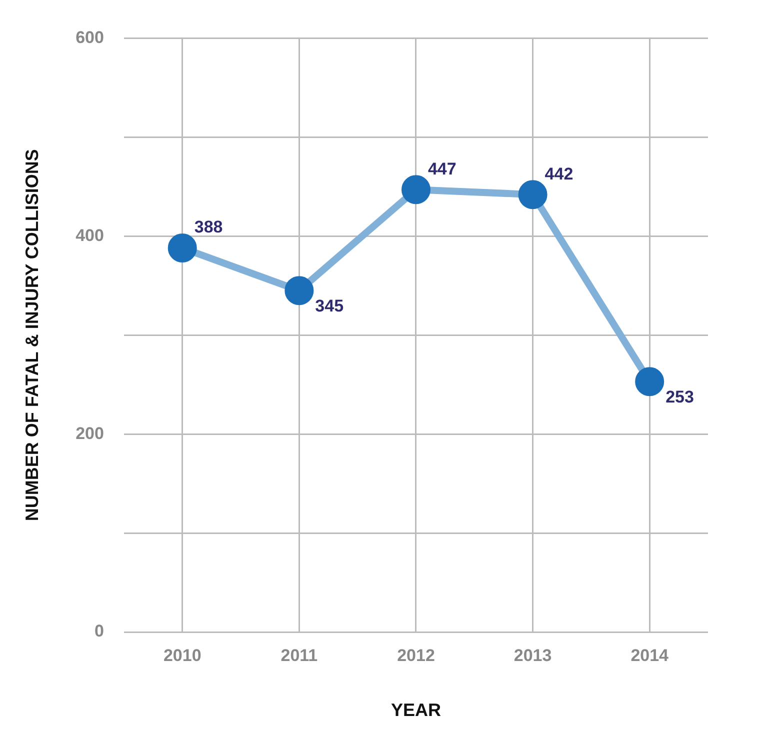 This screenshot has height=736, width=767. What do you see at coordinates (533, 655) in the screenshot?
I see `x-tick-label: 2013` at bounding box center [533, 655].